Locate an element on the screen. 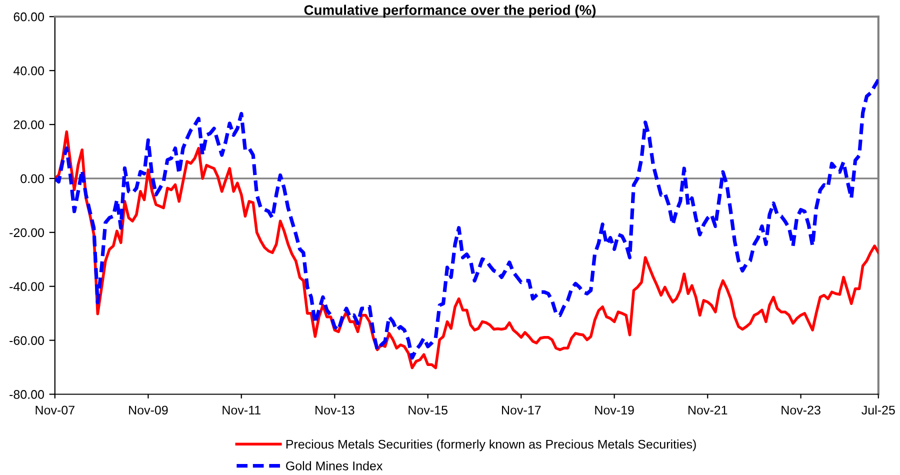 This screenshot has width=900, height=475. x-tick-label: Nov-07 is located at coordinates (55, 410).